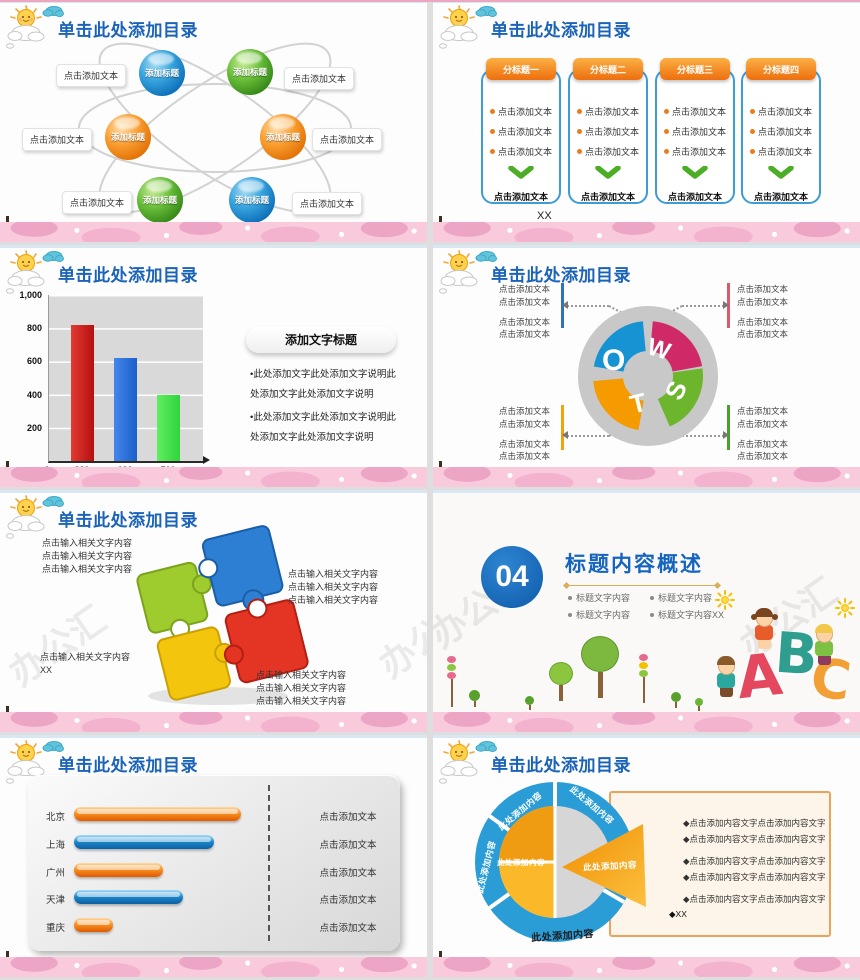  I want to click on dotted-connector, so click(588, 306).